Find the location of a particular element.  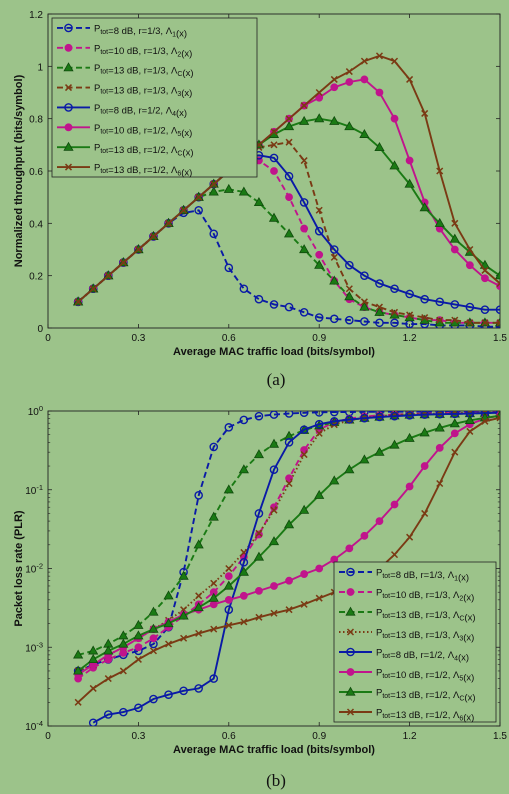

y-tick-label: 1 is located at coordinates (40, 67).